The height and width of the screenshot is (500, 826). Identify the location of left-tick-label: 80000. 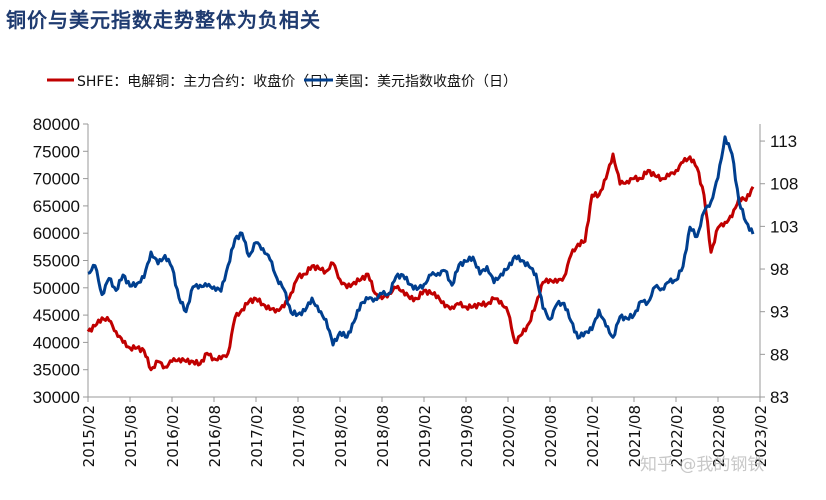
(56, 124).